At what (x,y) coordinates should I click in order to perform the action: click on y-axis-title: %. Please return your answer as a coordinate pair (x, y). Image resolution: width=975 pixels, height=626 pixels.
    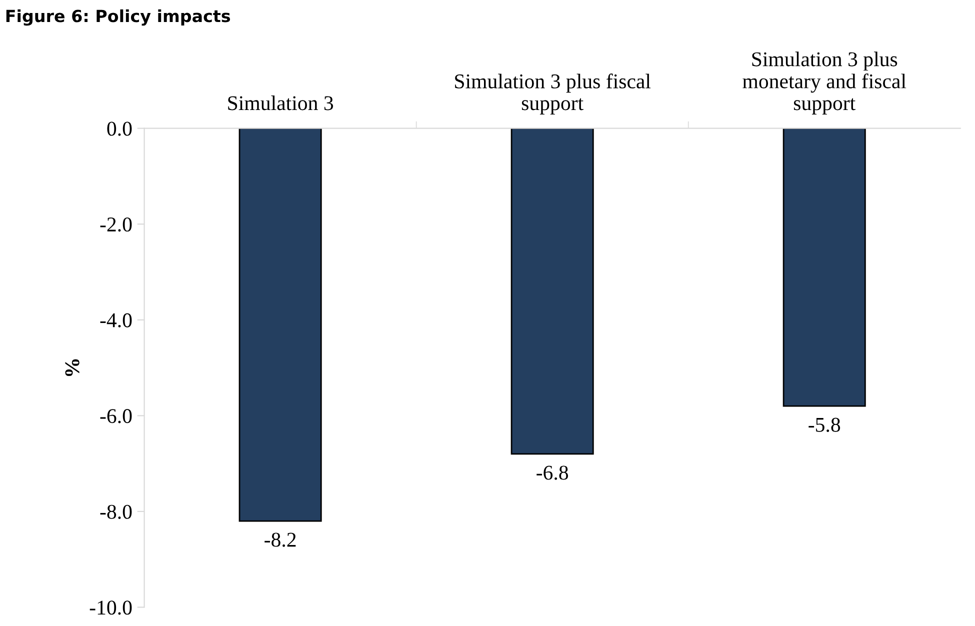
    Looking at the image, I should click on (72, 367).